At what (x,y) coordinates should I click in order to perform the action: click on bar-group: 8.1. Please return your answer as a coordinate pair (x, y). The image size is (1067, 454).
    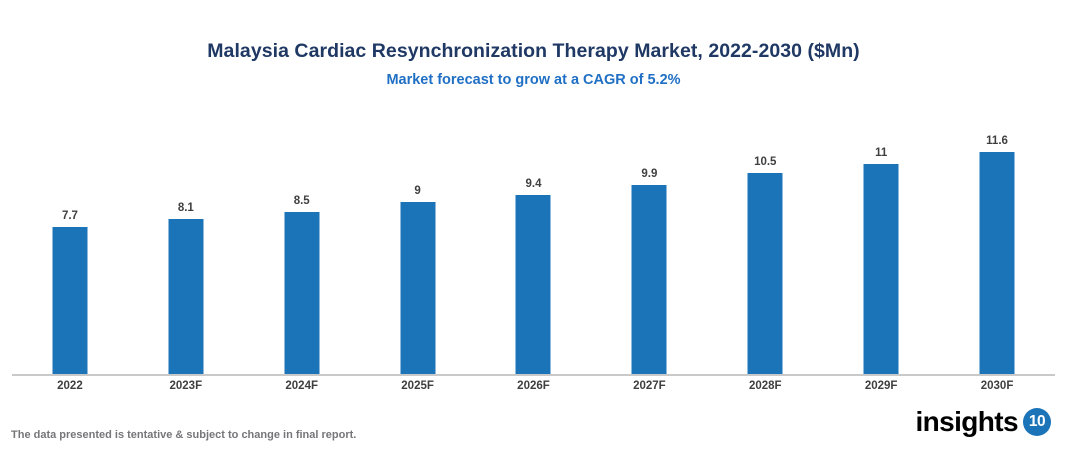
    Looking at the image, I should click on (186, 242).